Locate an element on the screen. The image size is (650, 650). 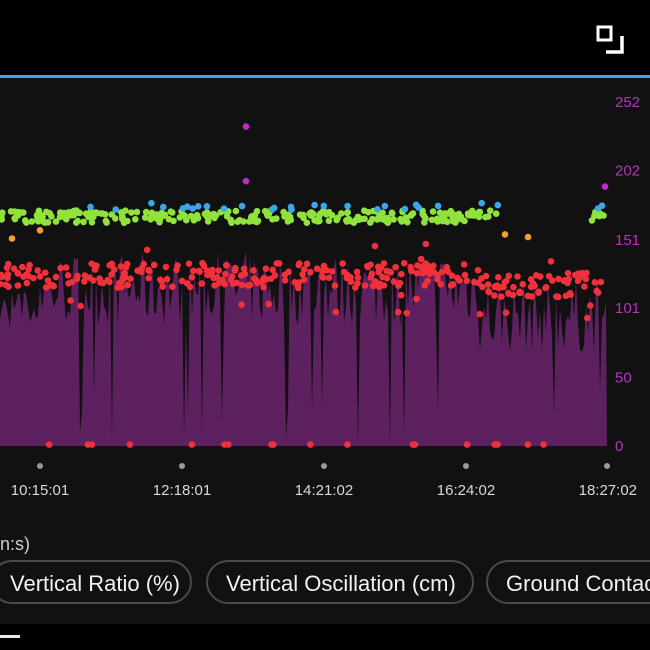
y-tick-label: 0 is located at coordinates (619, 446).